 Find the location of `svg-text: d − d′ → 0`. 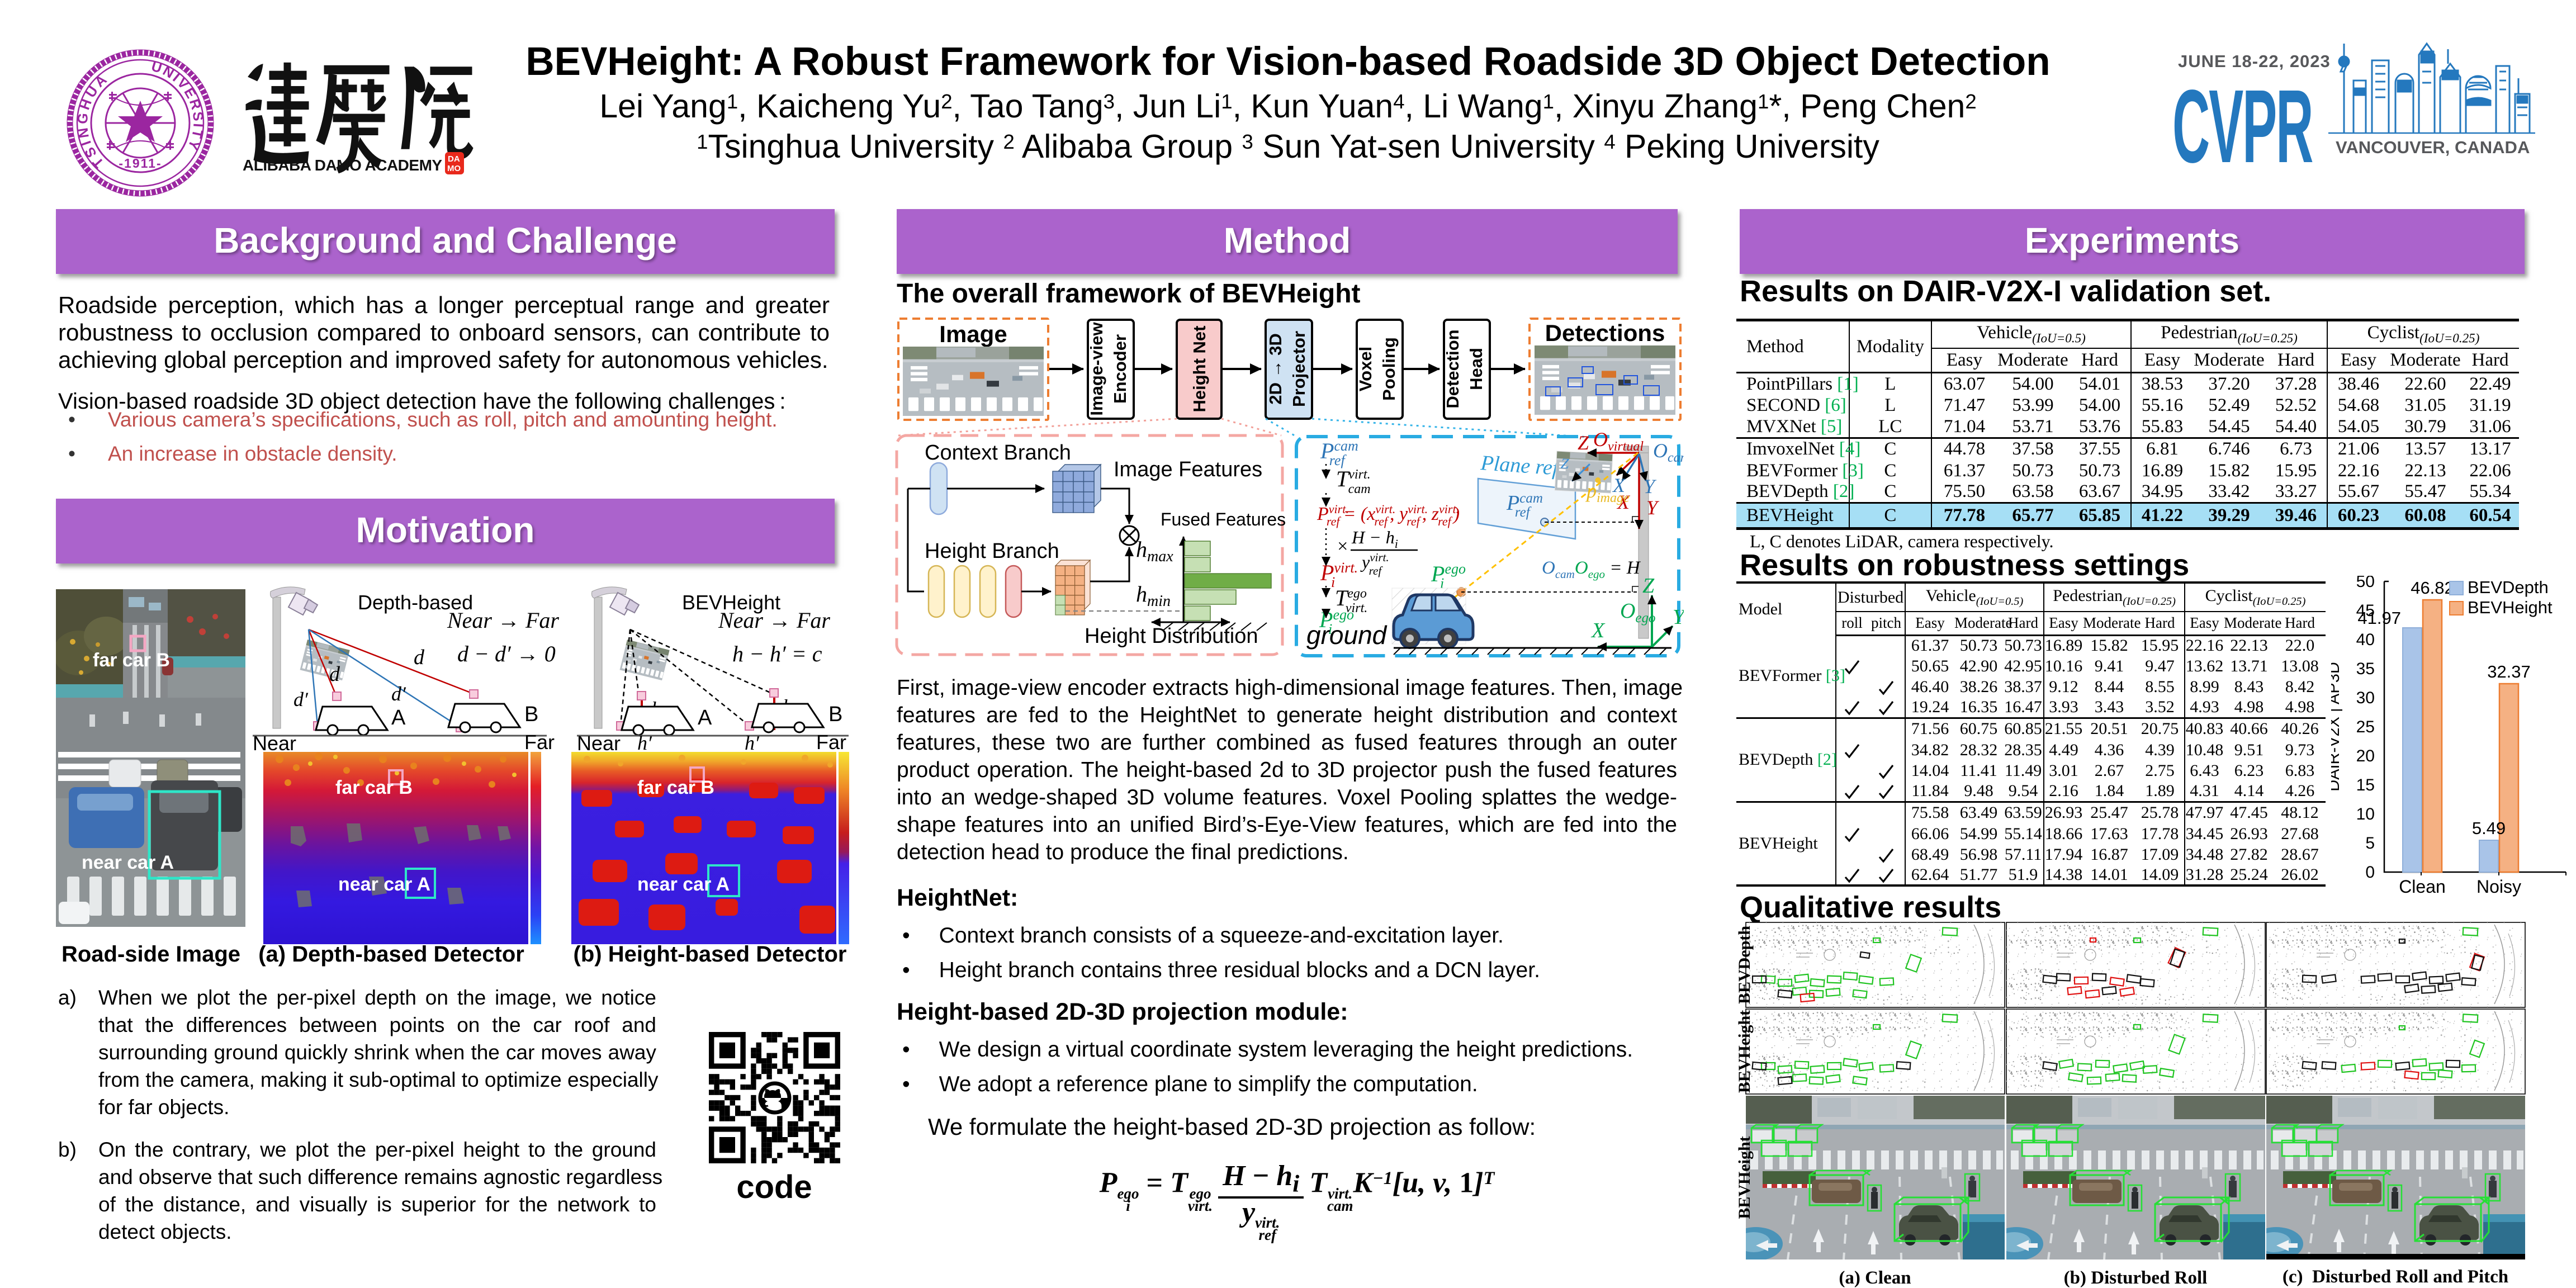

svg-text: d − d′ → 0 is located at coordinates (506, 653).